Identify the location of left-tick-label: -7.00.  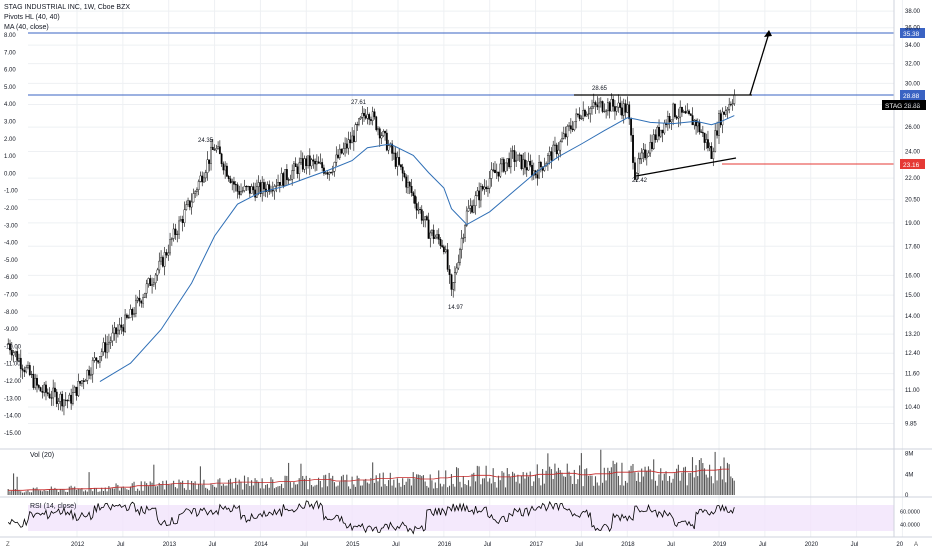
(11, 296).